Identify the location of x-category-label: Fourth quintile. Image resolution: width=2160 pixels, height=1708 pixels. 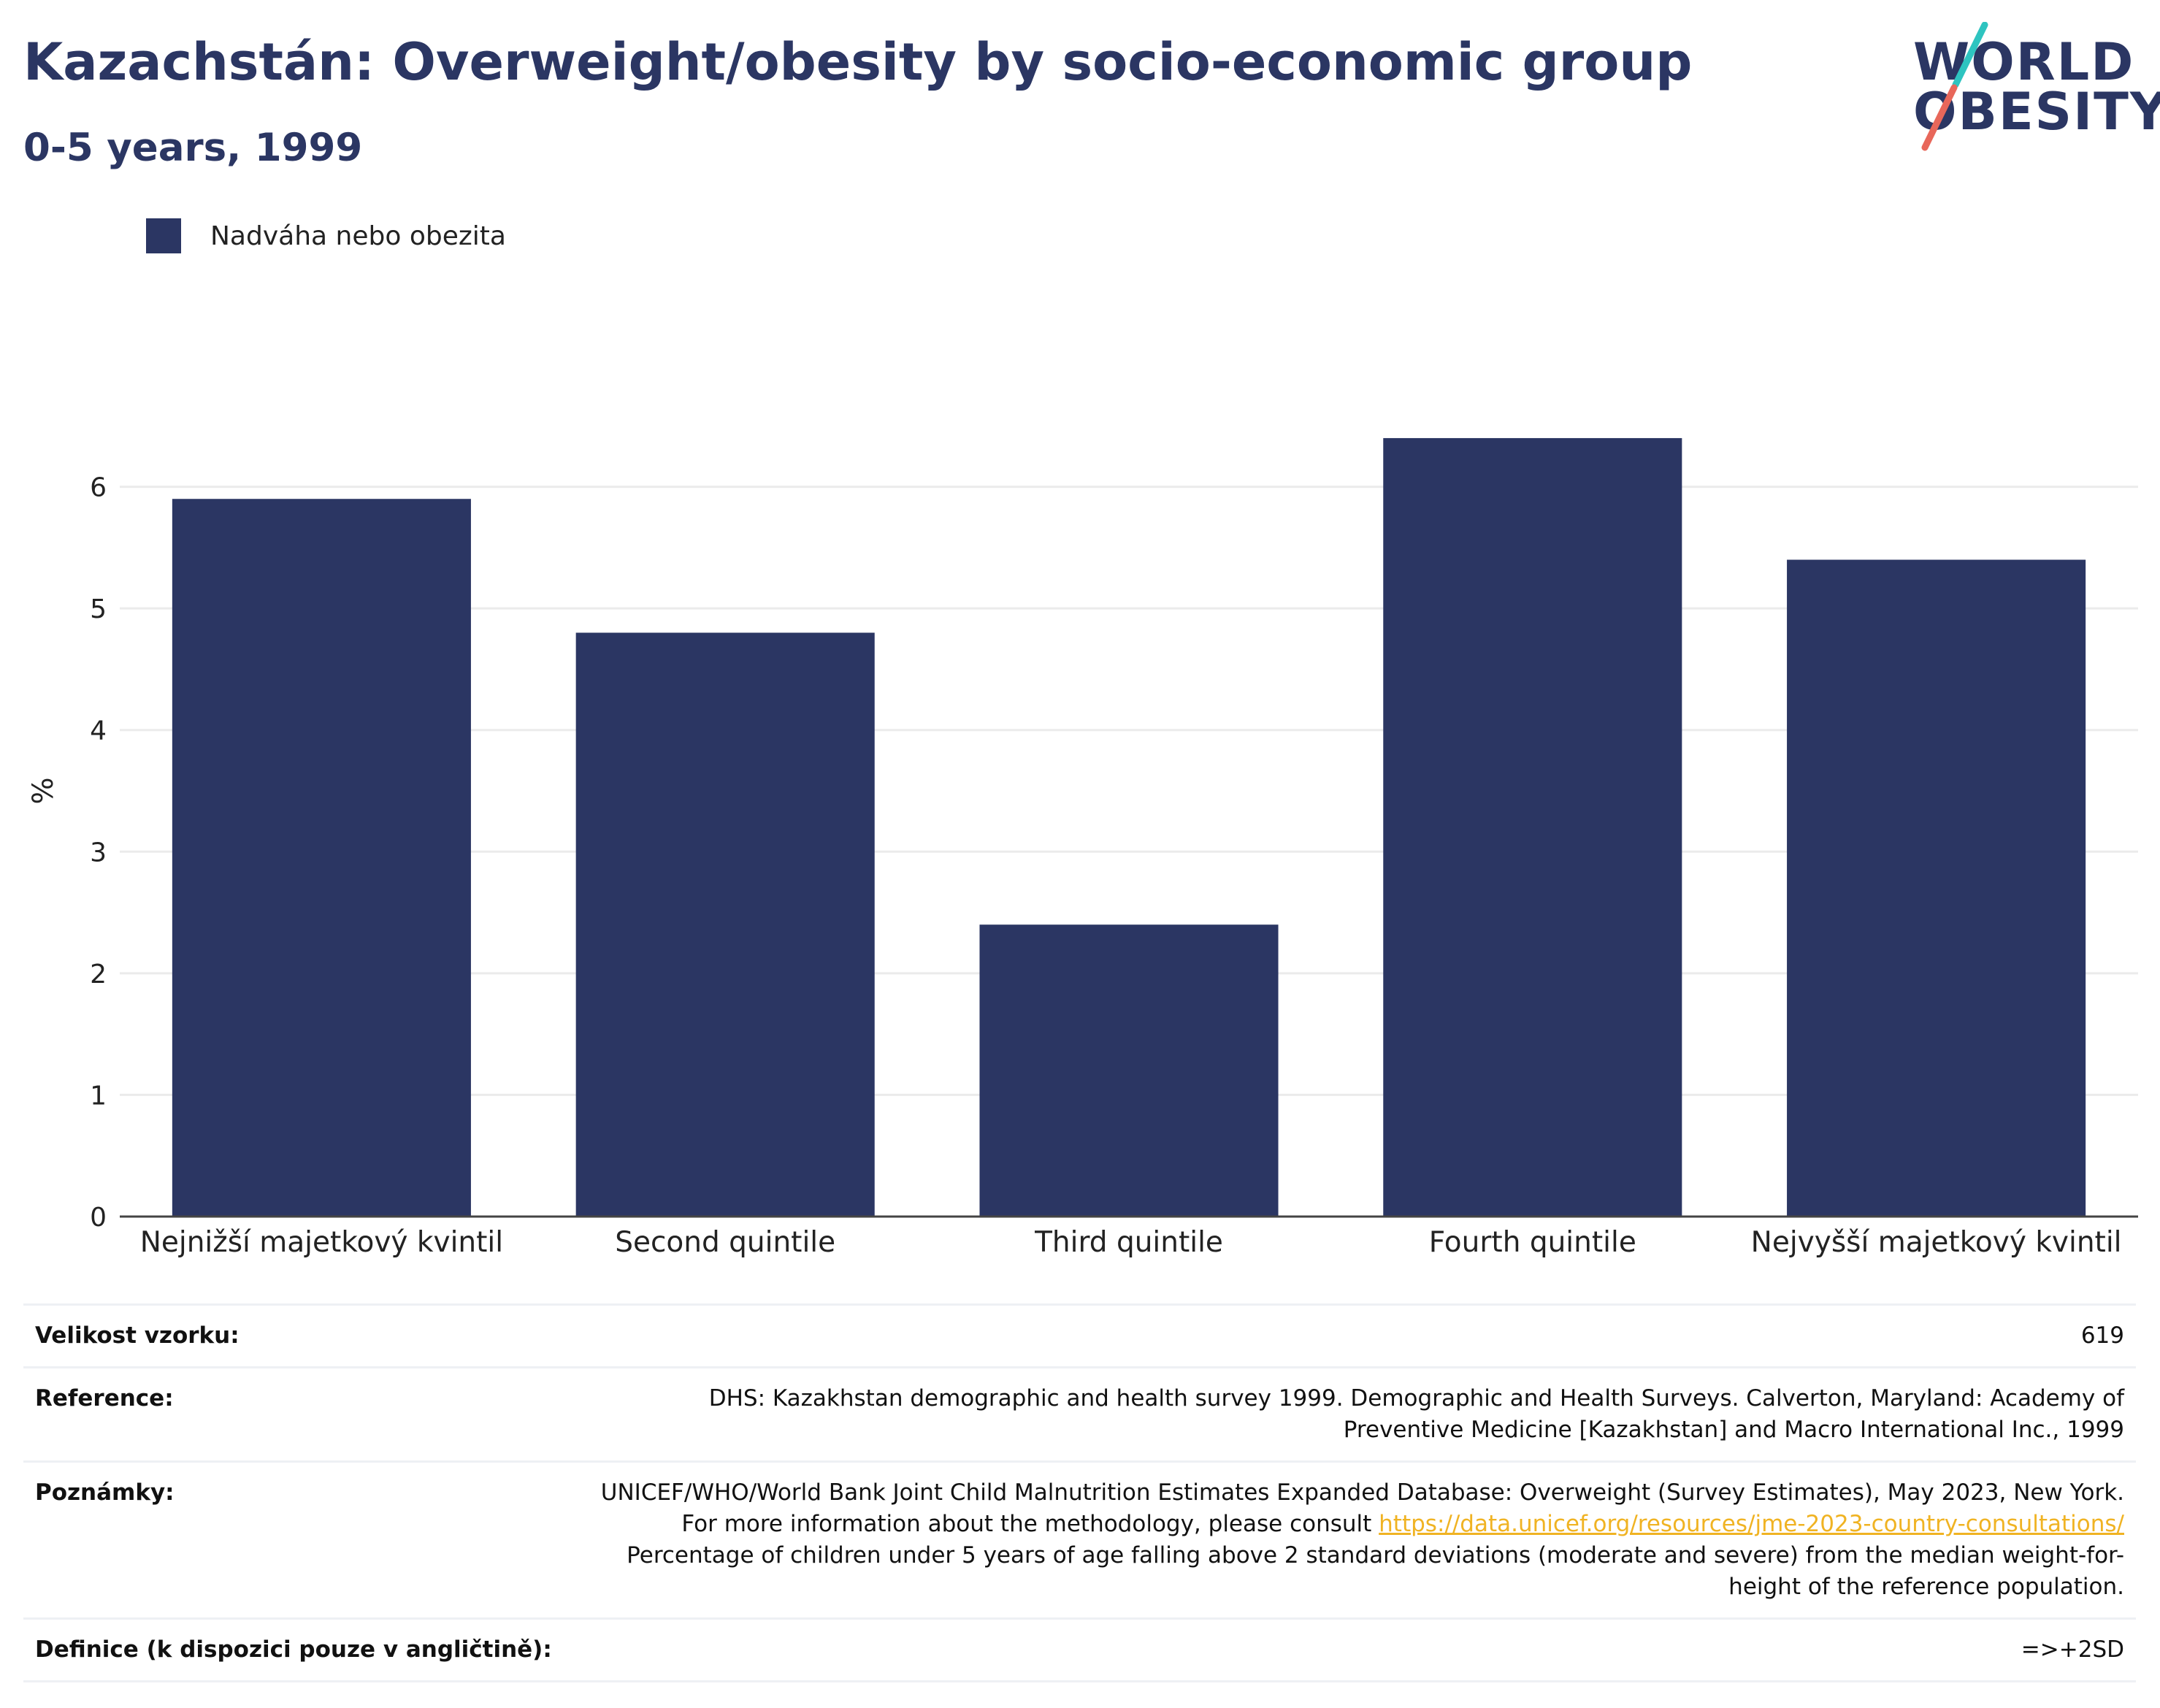
(1533, 1242).